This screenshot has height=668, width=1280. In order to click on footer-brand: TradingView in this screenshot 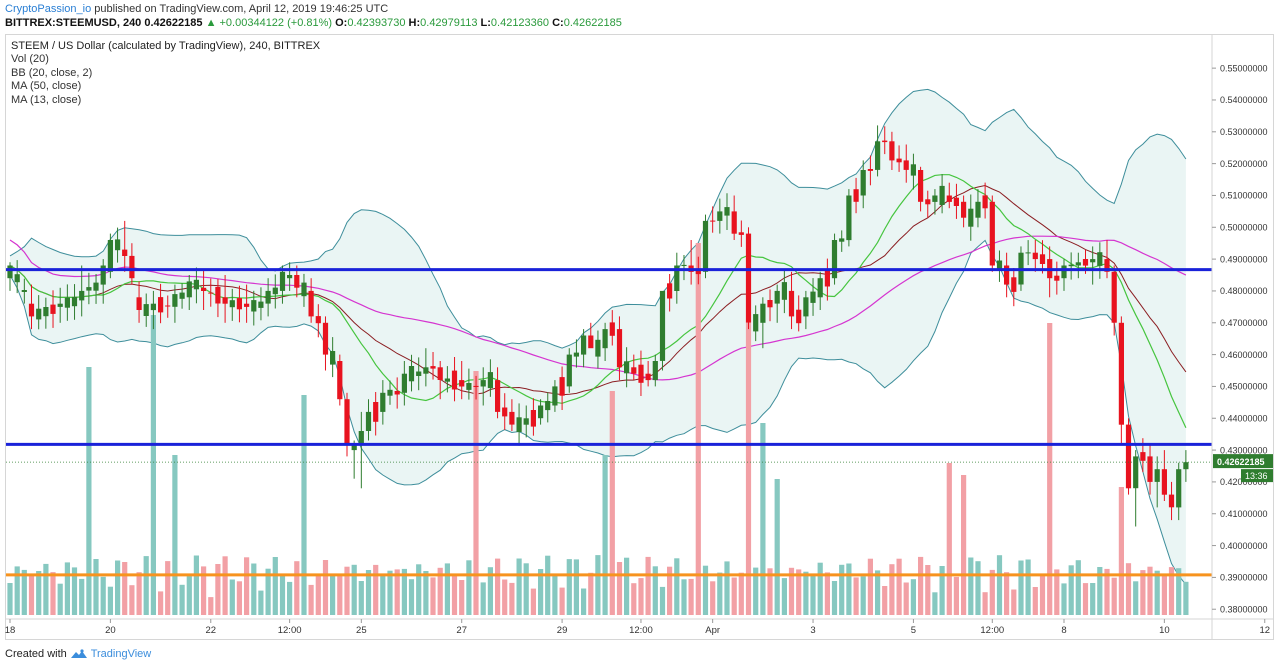, I will do `click(121, 654)`.